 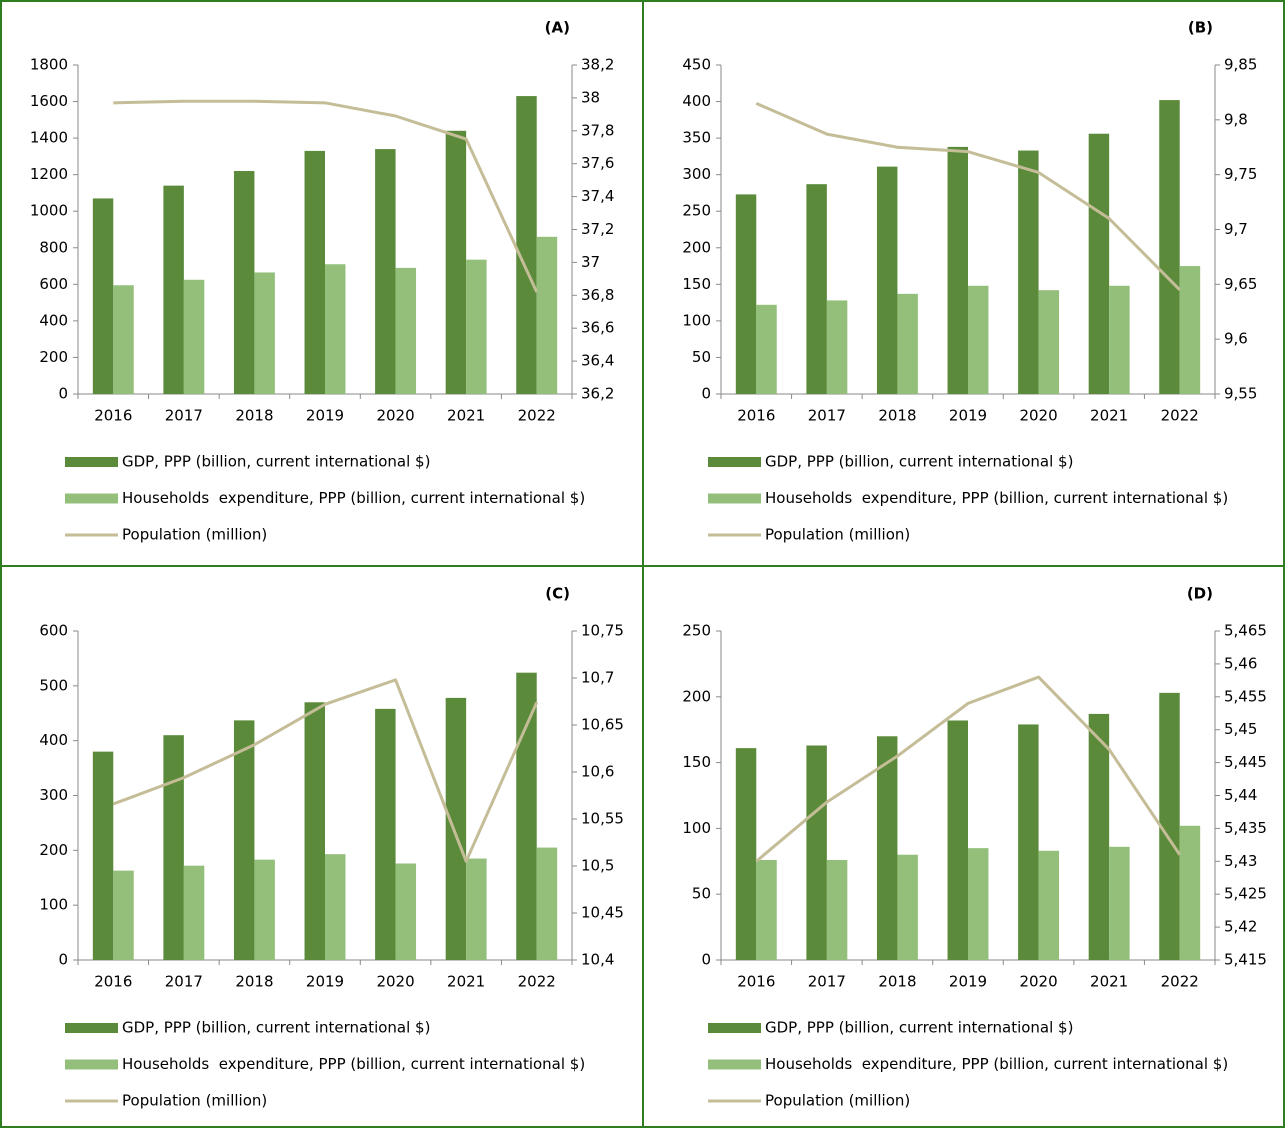 What do you see at coordinates (53, 795) in the screenshot?
I see `y-tick-label: 300` at bounding box center [53, 795].